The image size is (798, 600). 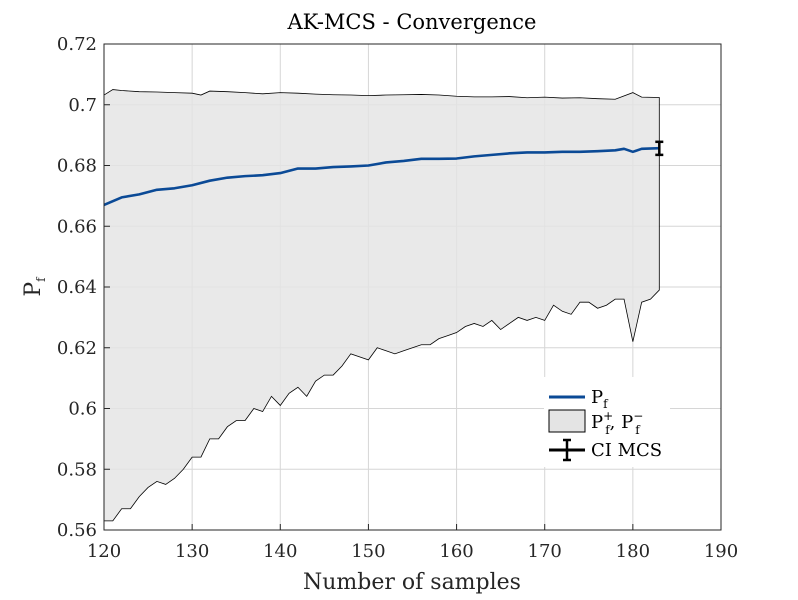 I want to click on y-tick-label: 0.7, so click(x=82, y=105).